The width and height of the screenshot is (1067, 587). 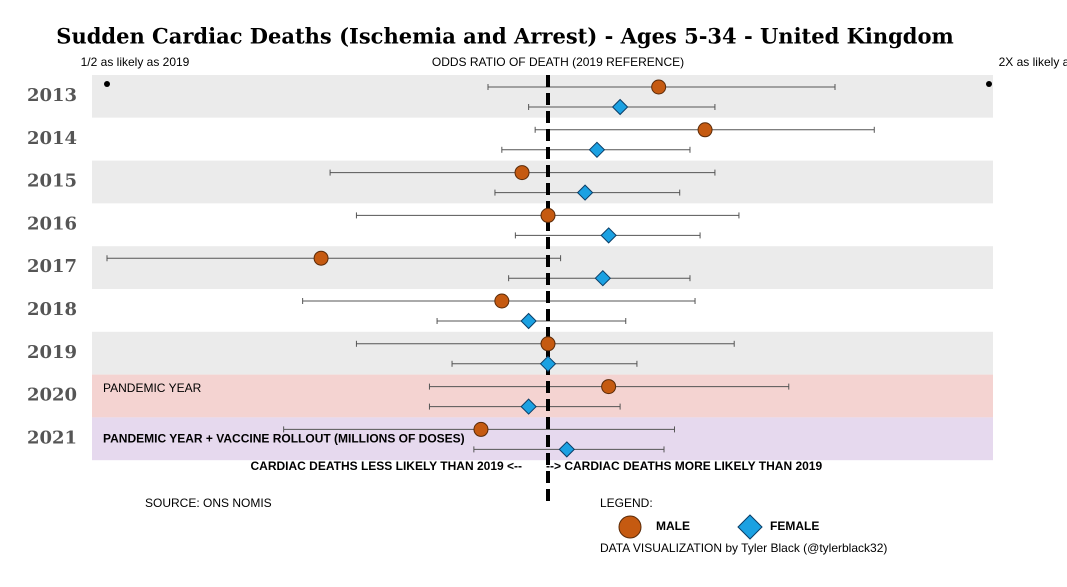 What do you see at coordinates (52, 181) in the screenshot?
I see `y-tick-label: 2015` at bounding box center [52, 181].